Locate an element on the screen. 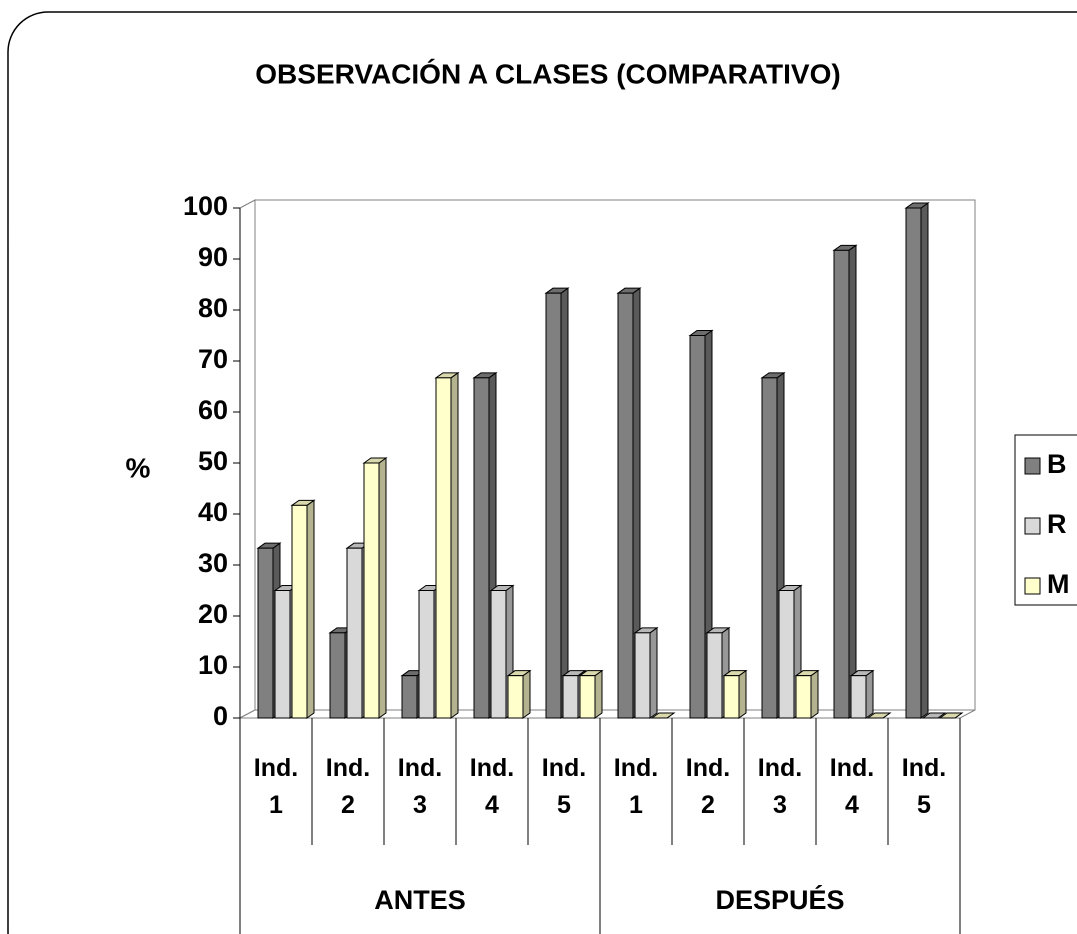  y-tick-label: 100 is located at coordinates (205, 206).